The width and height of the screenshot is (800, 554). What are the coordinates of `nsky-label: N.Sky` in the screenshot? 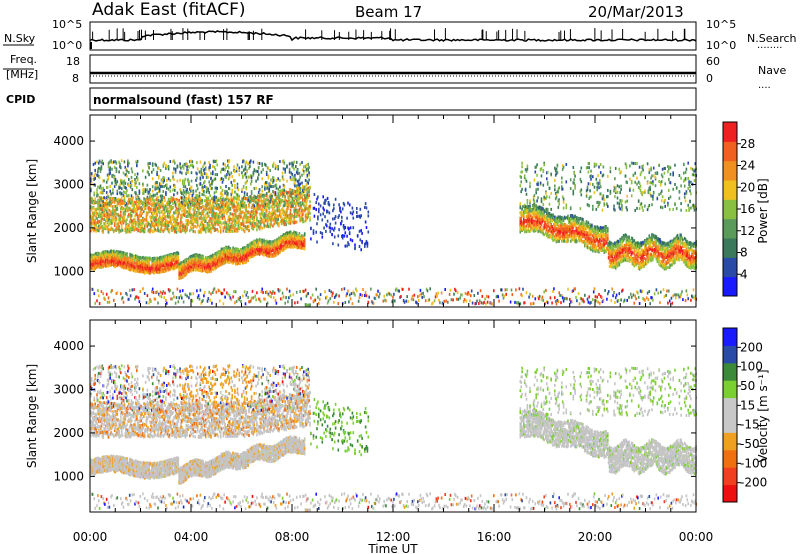 It's located at (20, 38).